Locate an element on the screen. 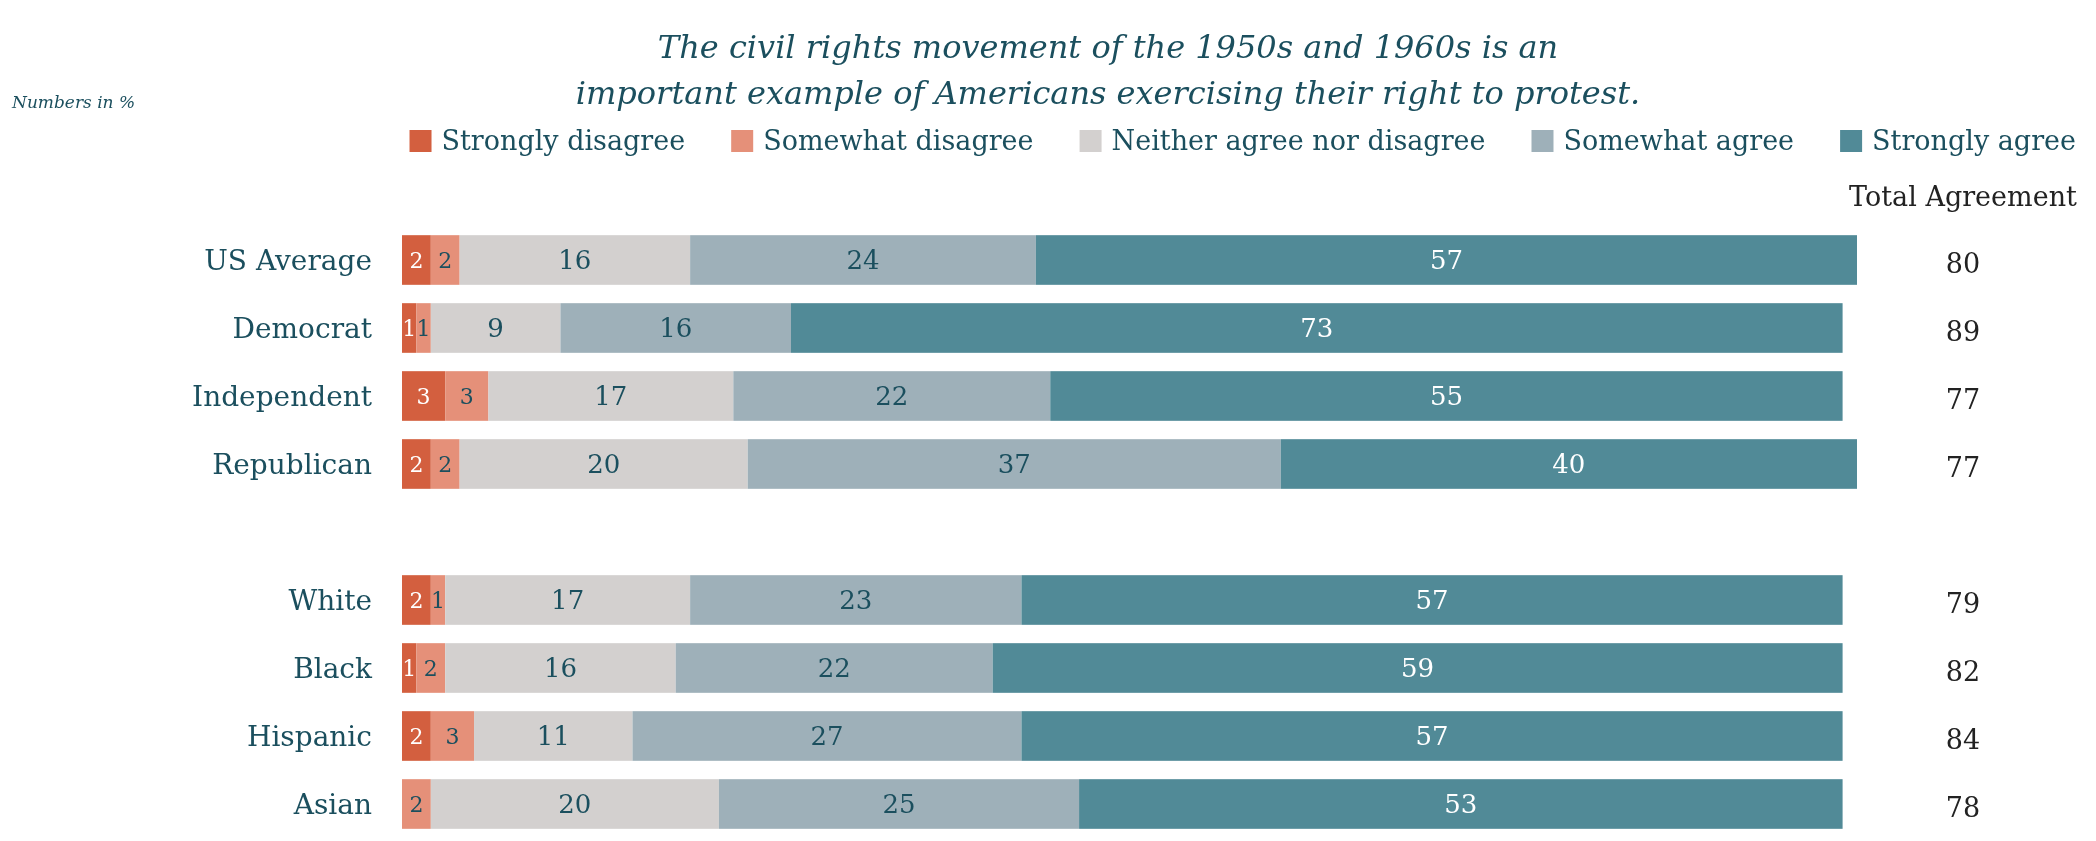 The image size is (2096, 841). data-label: 73 is located at coordinates (1317, 328).